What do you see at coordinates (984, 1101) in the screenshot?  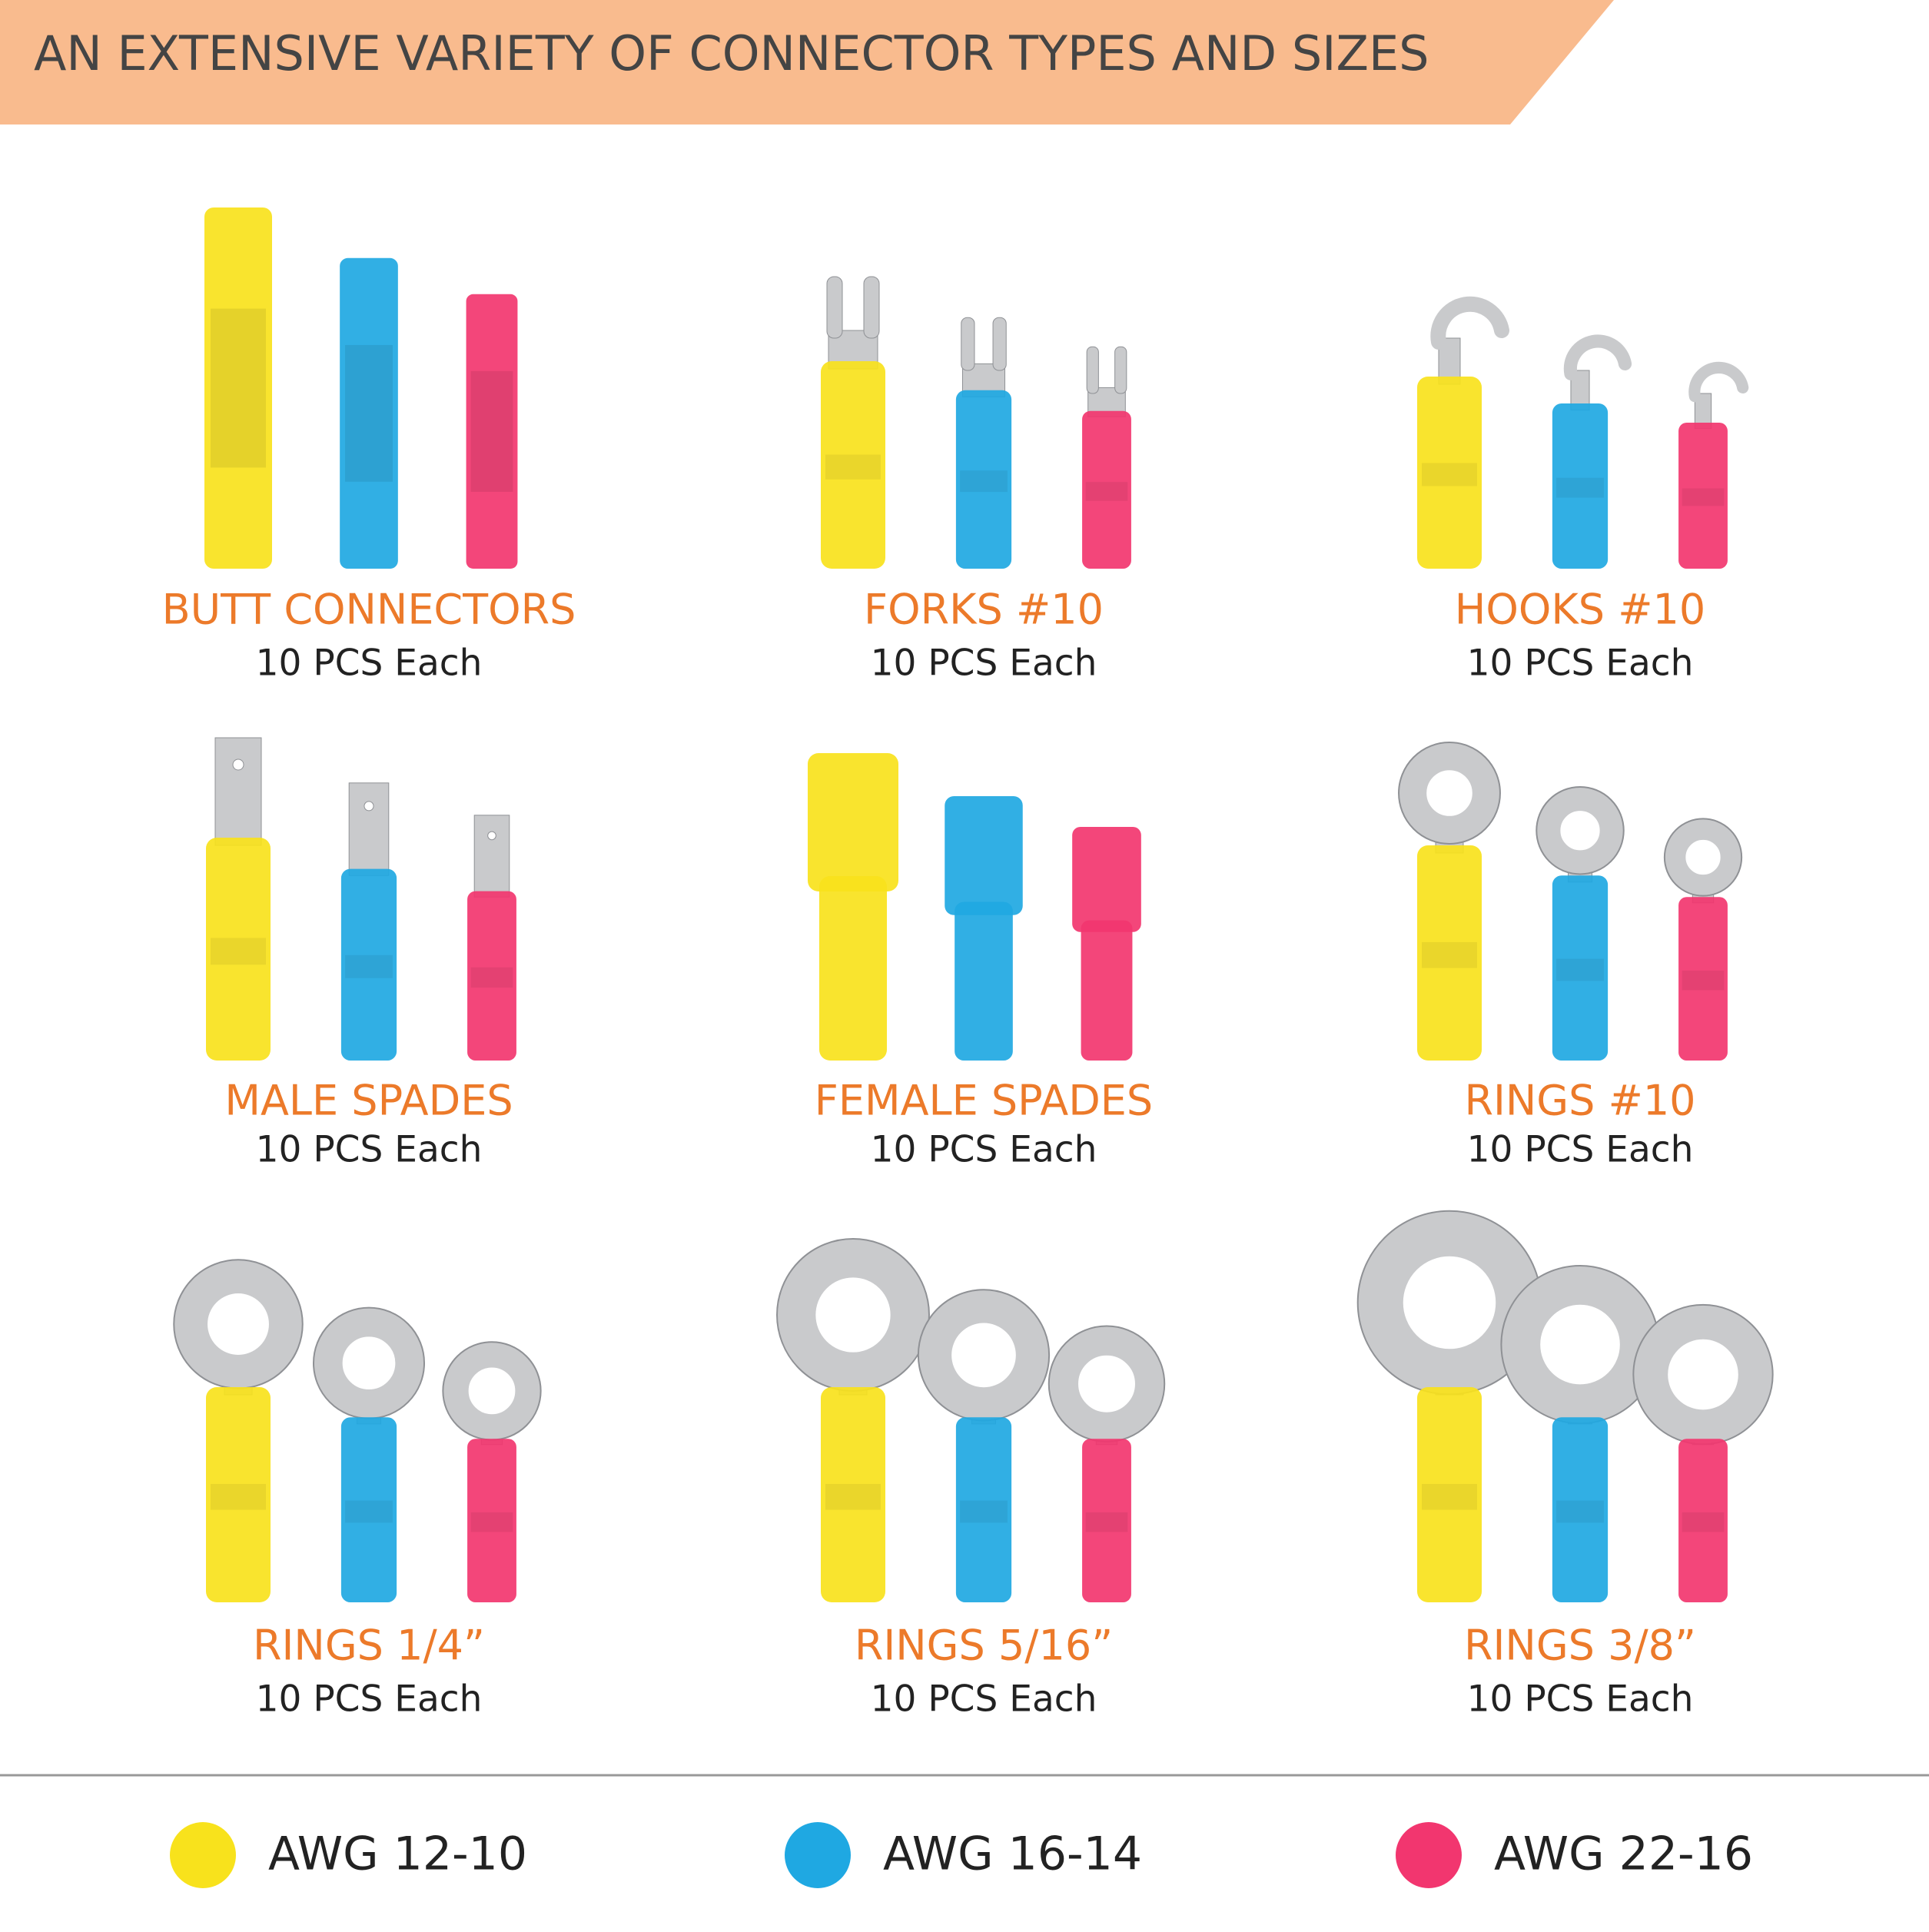 I see `item-title: FEMALE SPADES` at bounding box center [984, 1101].